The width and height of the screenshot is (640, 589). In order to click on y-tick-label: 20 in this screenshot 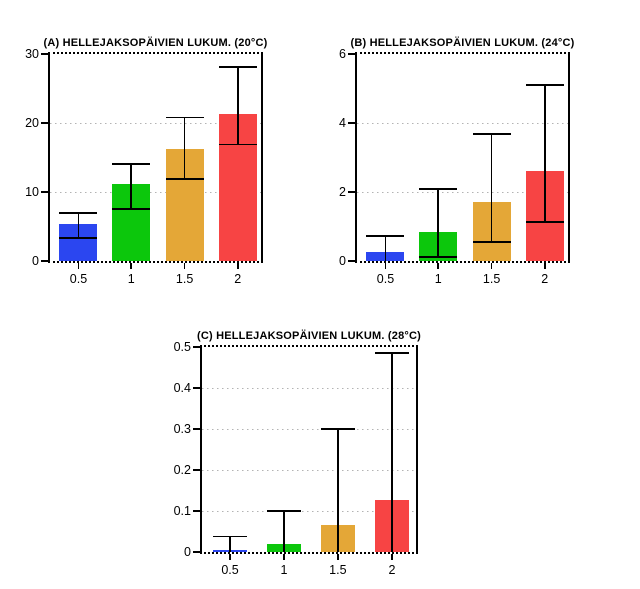, I will do `click(32, 123)`.